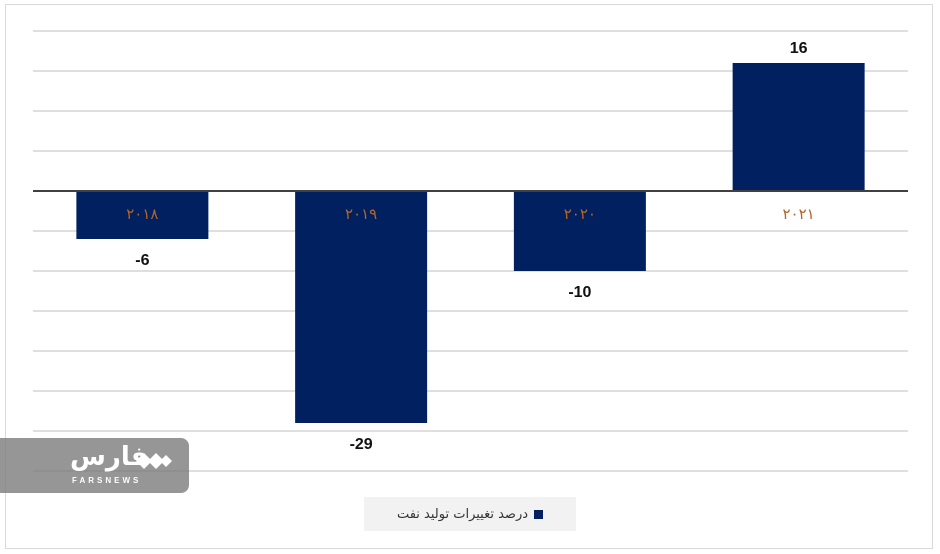 This screenshot has width=940, height=554. Describe the element at coordinates (580, 214) in the screenshot. I see `category-label: ۲۰۲۰` at that location.